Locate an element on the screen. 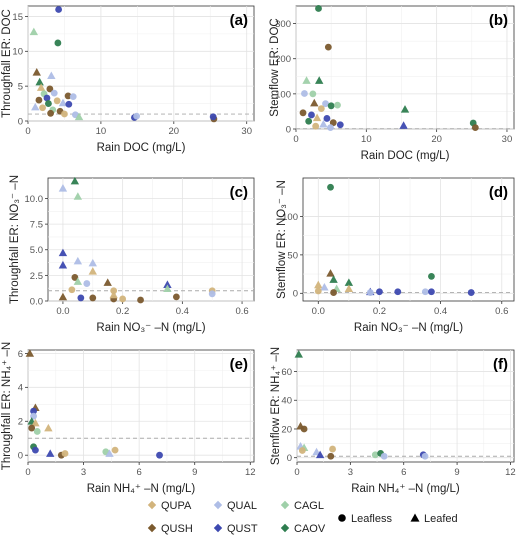 This screenshot has height=550, width=520. y-axis-title: Stemflow ER: DOC is located at coordinates (275, 67).